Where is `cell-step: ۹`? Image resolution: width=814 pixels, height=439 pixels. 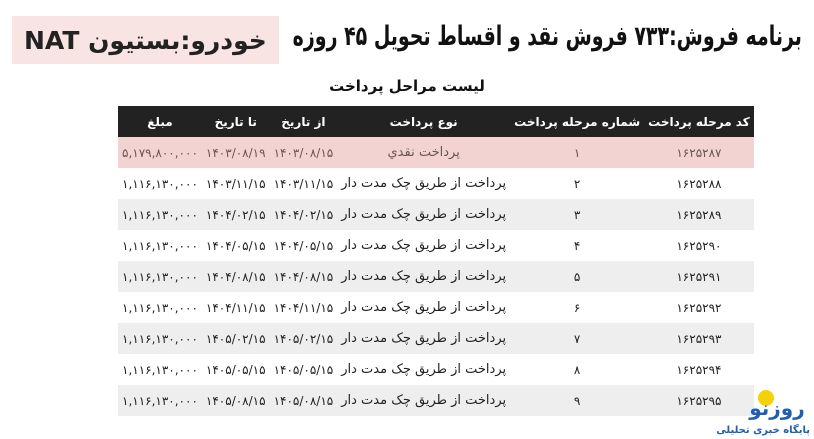
cell-step: ۹ is located at coordinates (577, 400).